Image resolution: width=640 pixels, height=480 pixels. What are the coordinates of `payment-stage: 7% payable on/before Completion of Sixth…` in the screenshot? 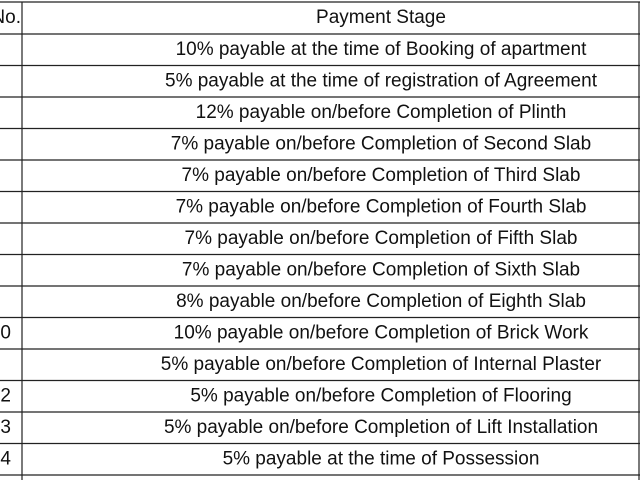 It's located at (381, 269).